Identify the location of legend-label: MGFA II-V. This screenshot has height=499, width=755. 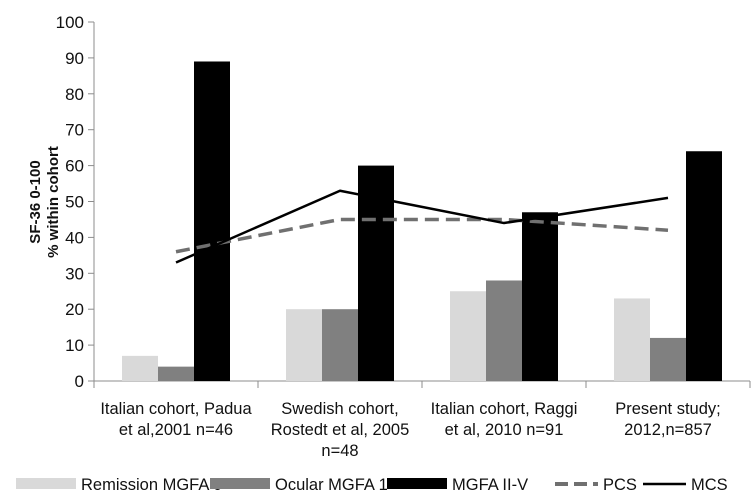
(490, 485).